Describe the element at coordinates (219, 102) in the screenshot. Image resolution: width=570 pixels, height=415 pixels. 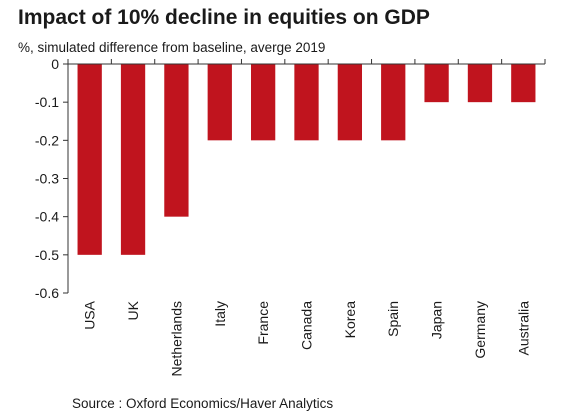
I see `bar-italy` at that location.